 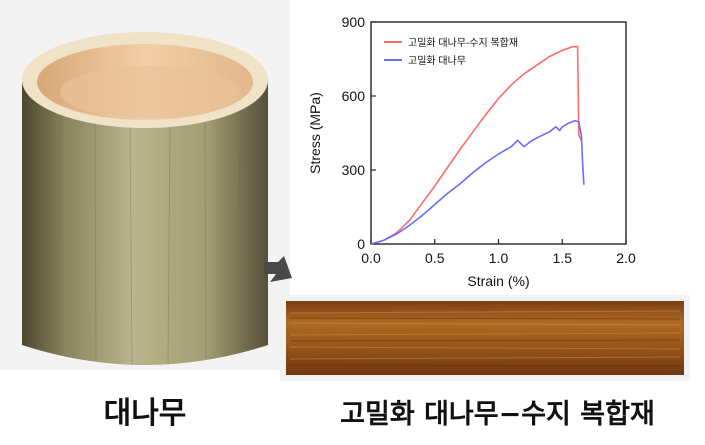 What do you see at coordinates (626, 258) in the screenshot?
I see `x-tick-label: 2.0` at bounding box center [626, 258].